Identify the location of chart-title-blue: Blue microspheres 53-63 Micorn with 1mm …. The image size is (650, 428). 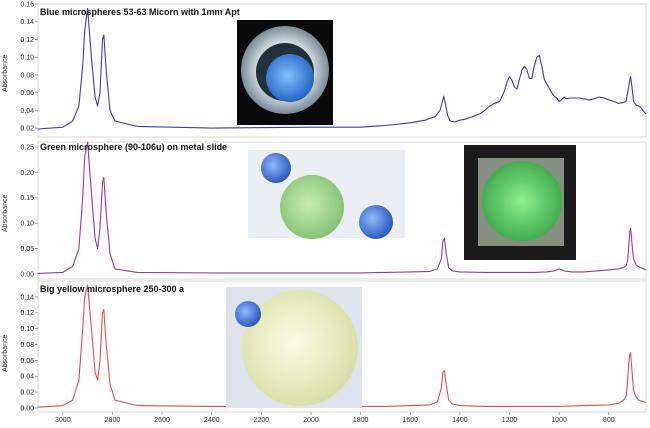
(140, 12).